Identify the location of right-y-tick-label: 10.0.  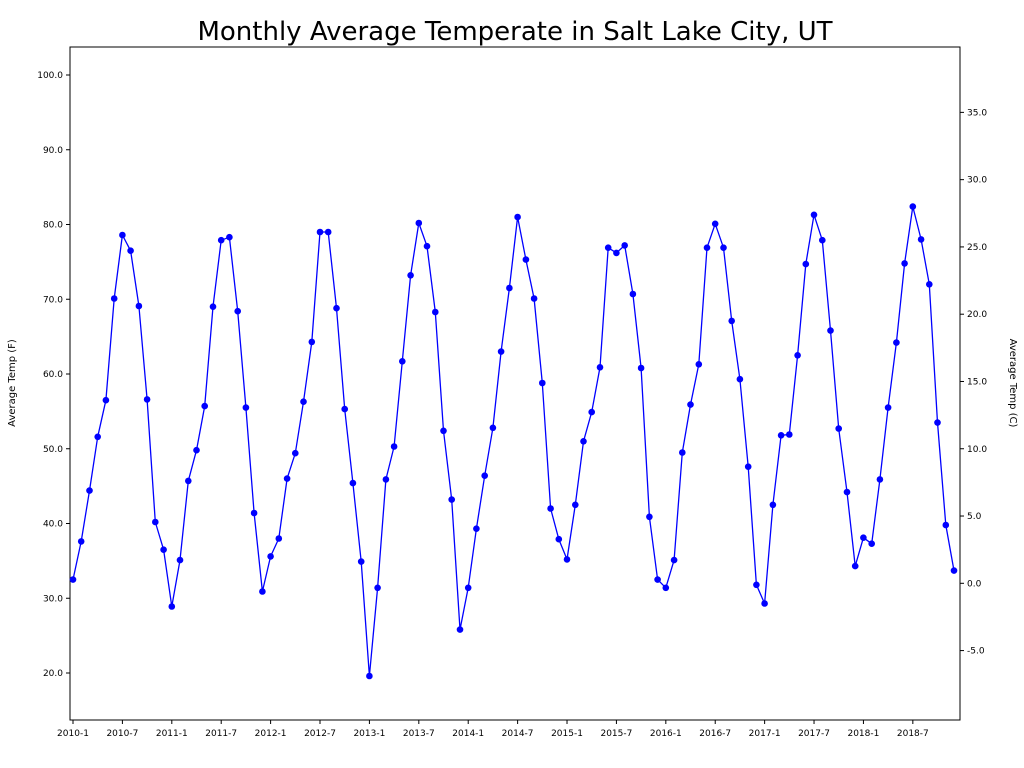
(977, 450).